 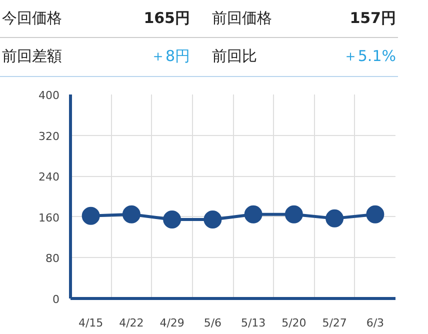 What do you see at coordinates (53, 259) in the screenshot?
I see `y-tick-label: 80` at bounding box center [53, 259].